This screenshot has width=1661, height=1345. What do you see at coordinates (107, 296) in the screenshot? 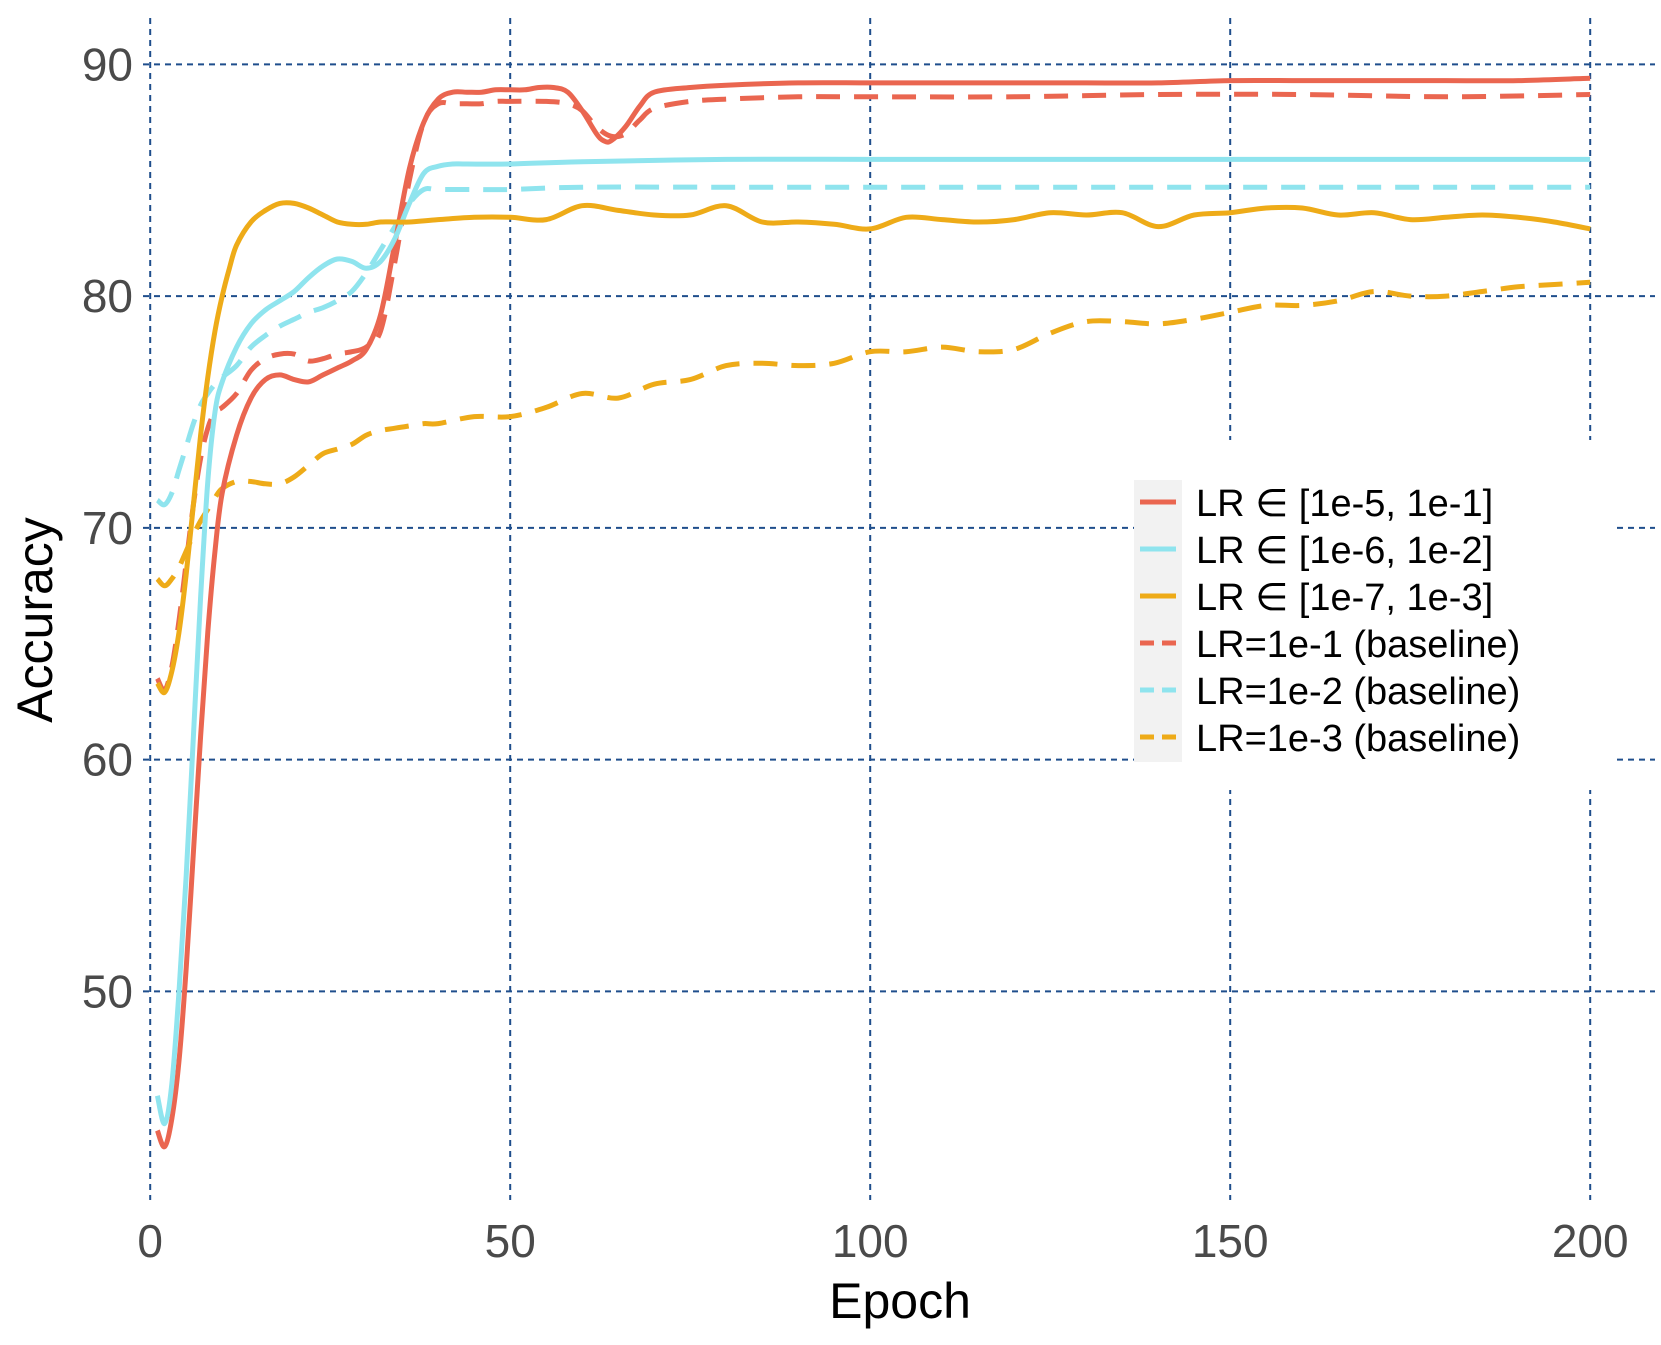
I see `y-tick-label-80: 80` at bounding box center [107, 296].